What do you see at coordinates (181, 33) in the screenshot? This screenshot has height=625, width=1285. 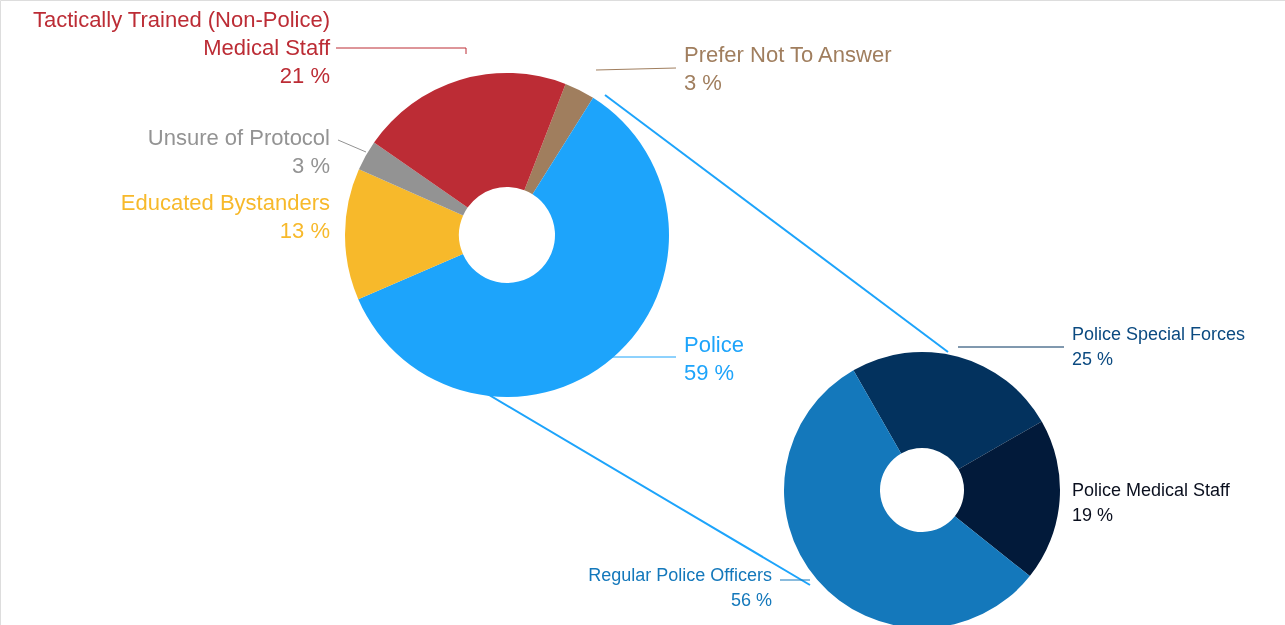 I see `slice-label: Tactically Trained (Non-Police) Medical Staff` at bounding box center [181, 33].